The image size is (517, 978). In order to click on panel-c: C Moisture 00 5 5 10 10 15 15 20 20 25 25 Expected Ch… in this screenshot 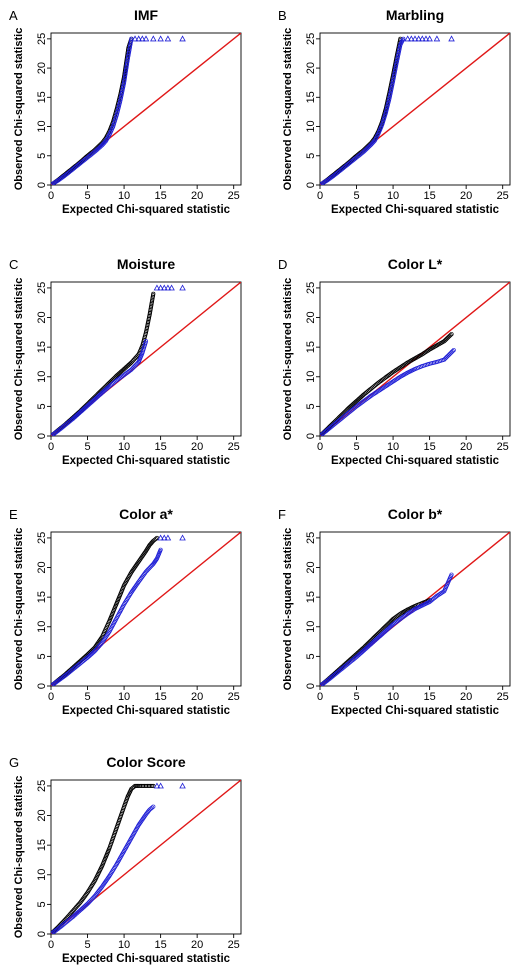, I will do `click(125, 361)`.